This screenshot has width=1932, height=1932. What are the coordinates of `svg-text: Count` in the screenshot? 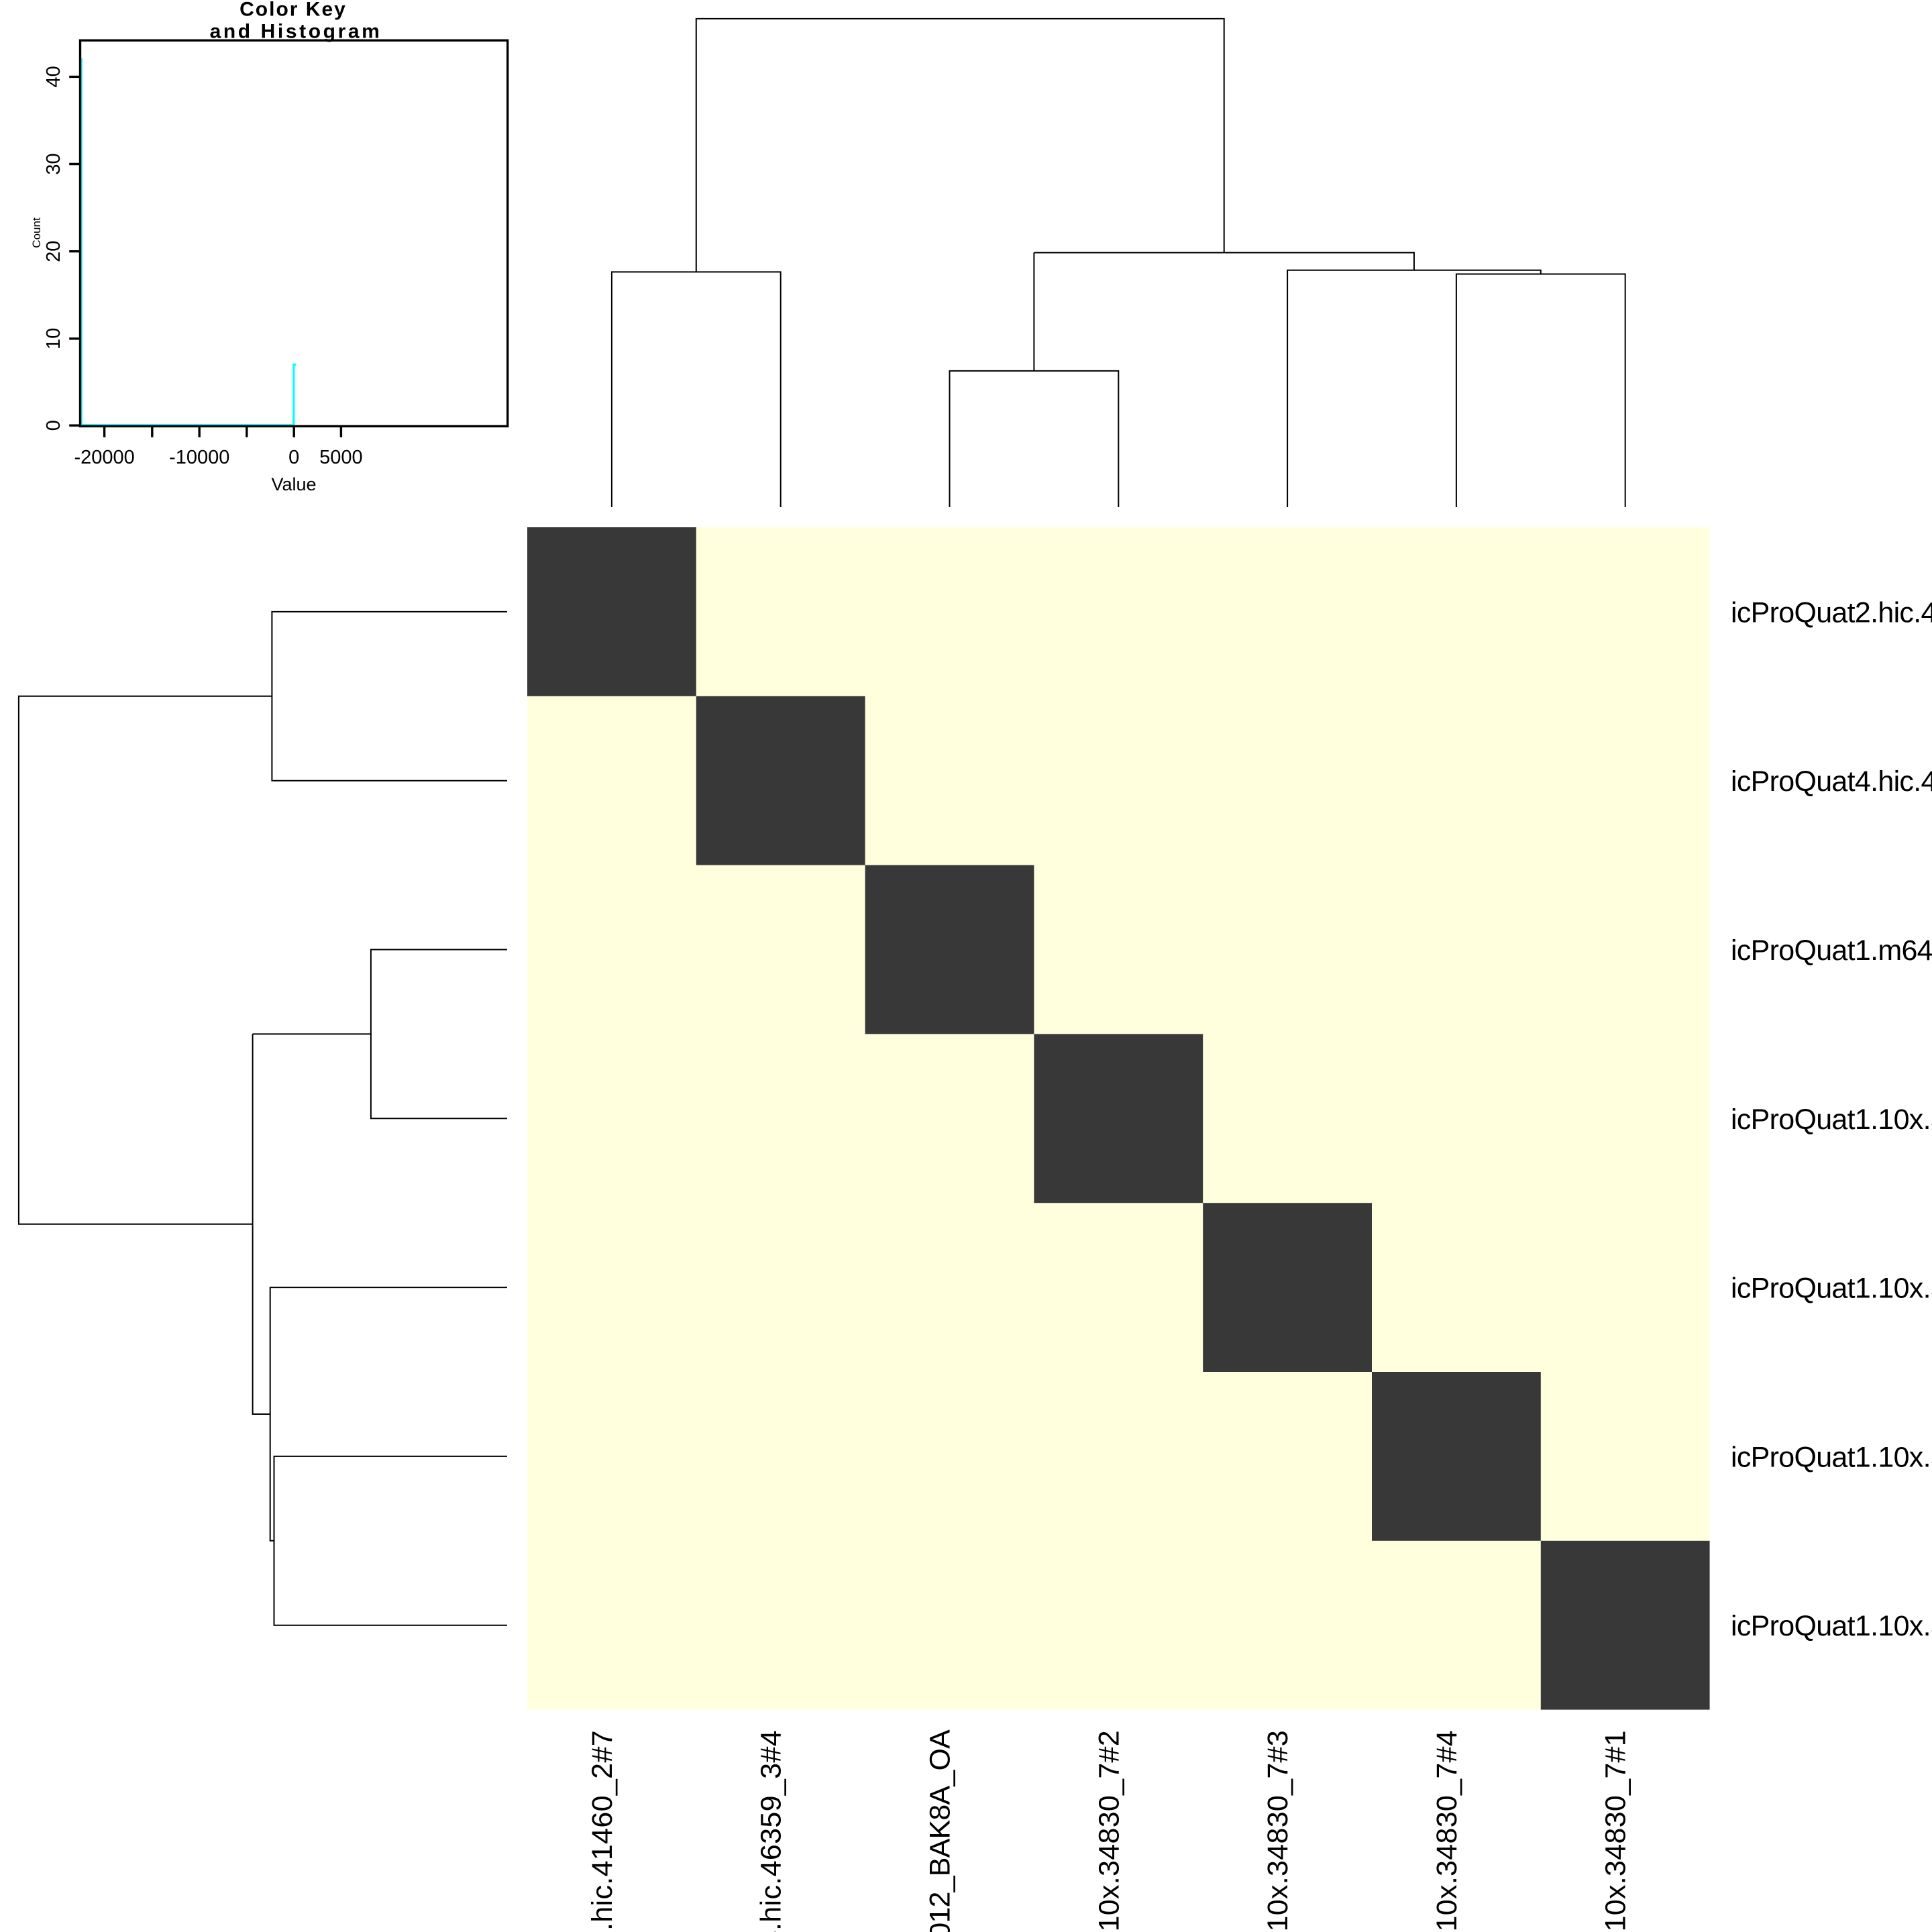 It's located at (36, 232).